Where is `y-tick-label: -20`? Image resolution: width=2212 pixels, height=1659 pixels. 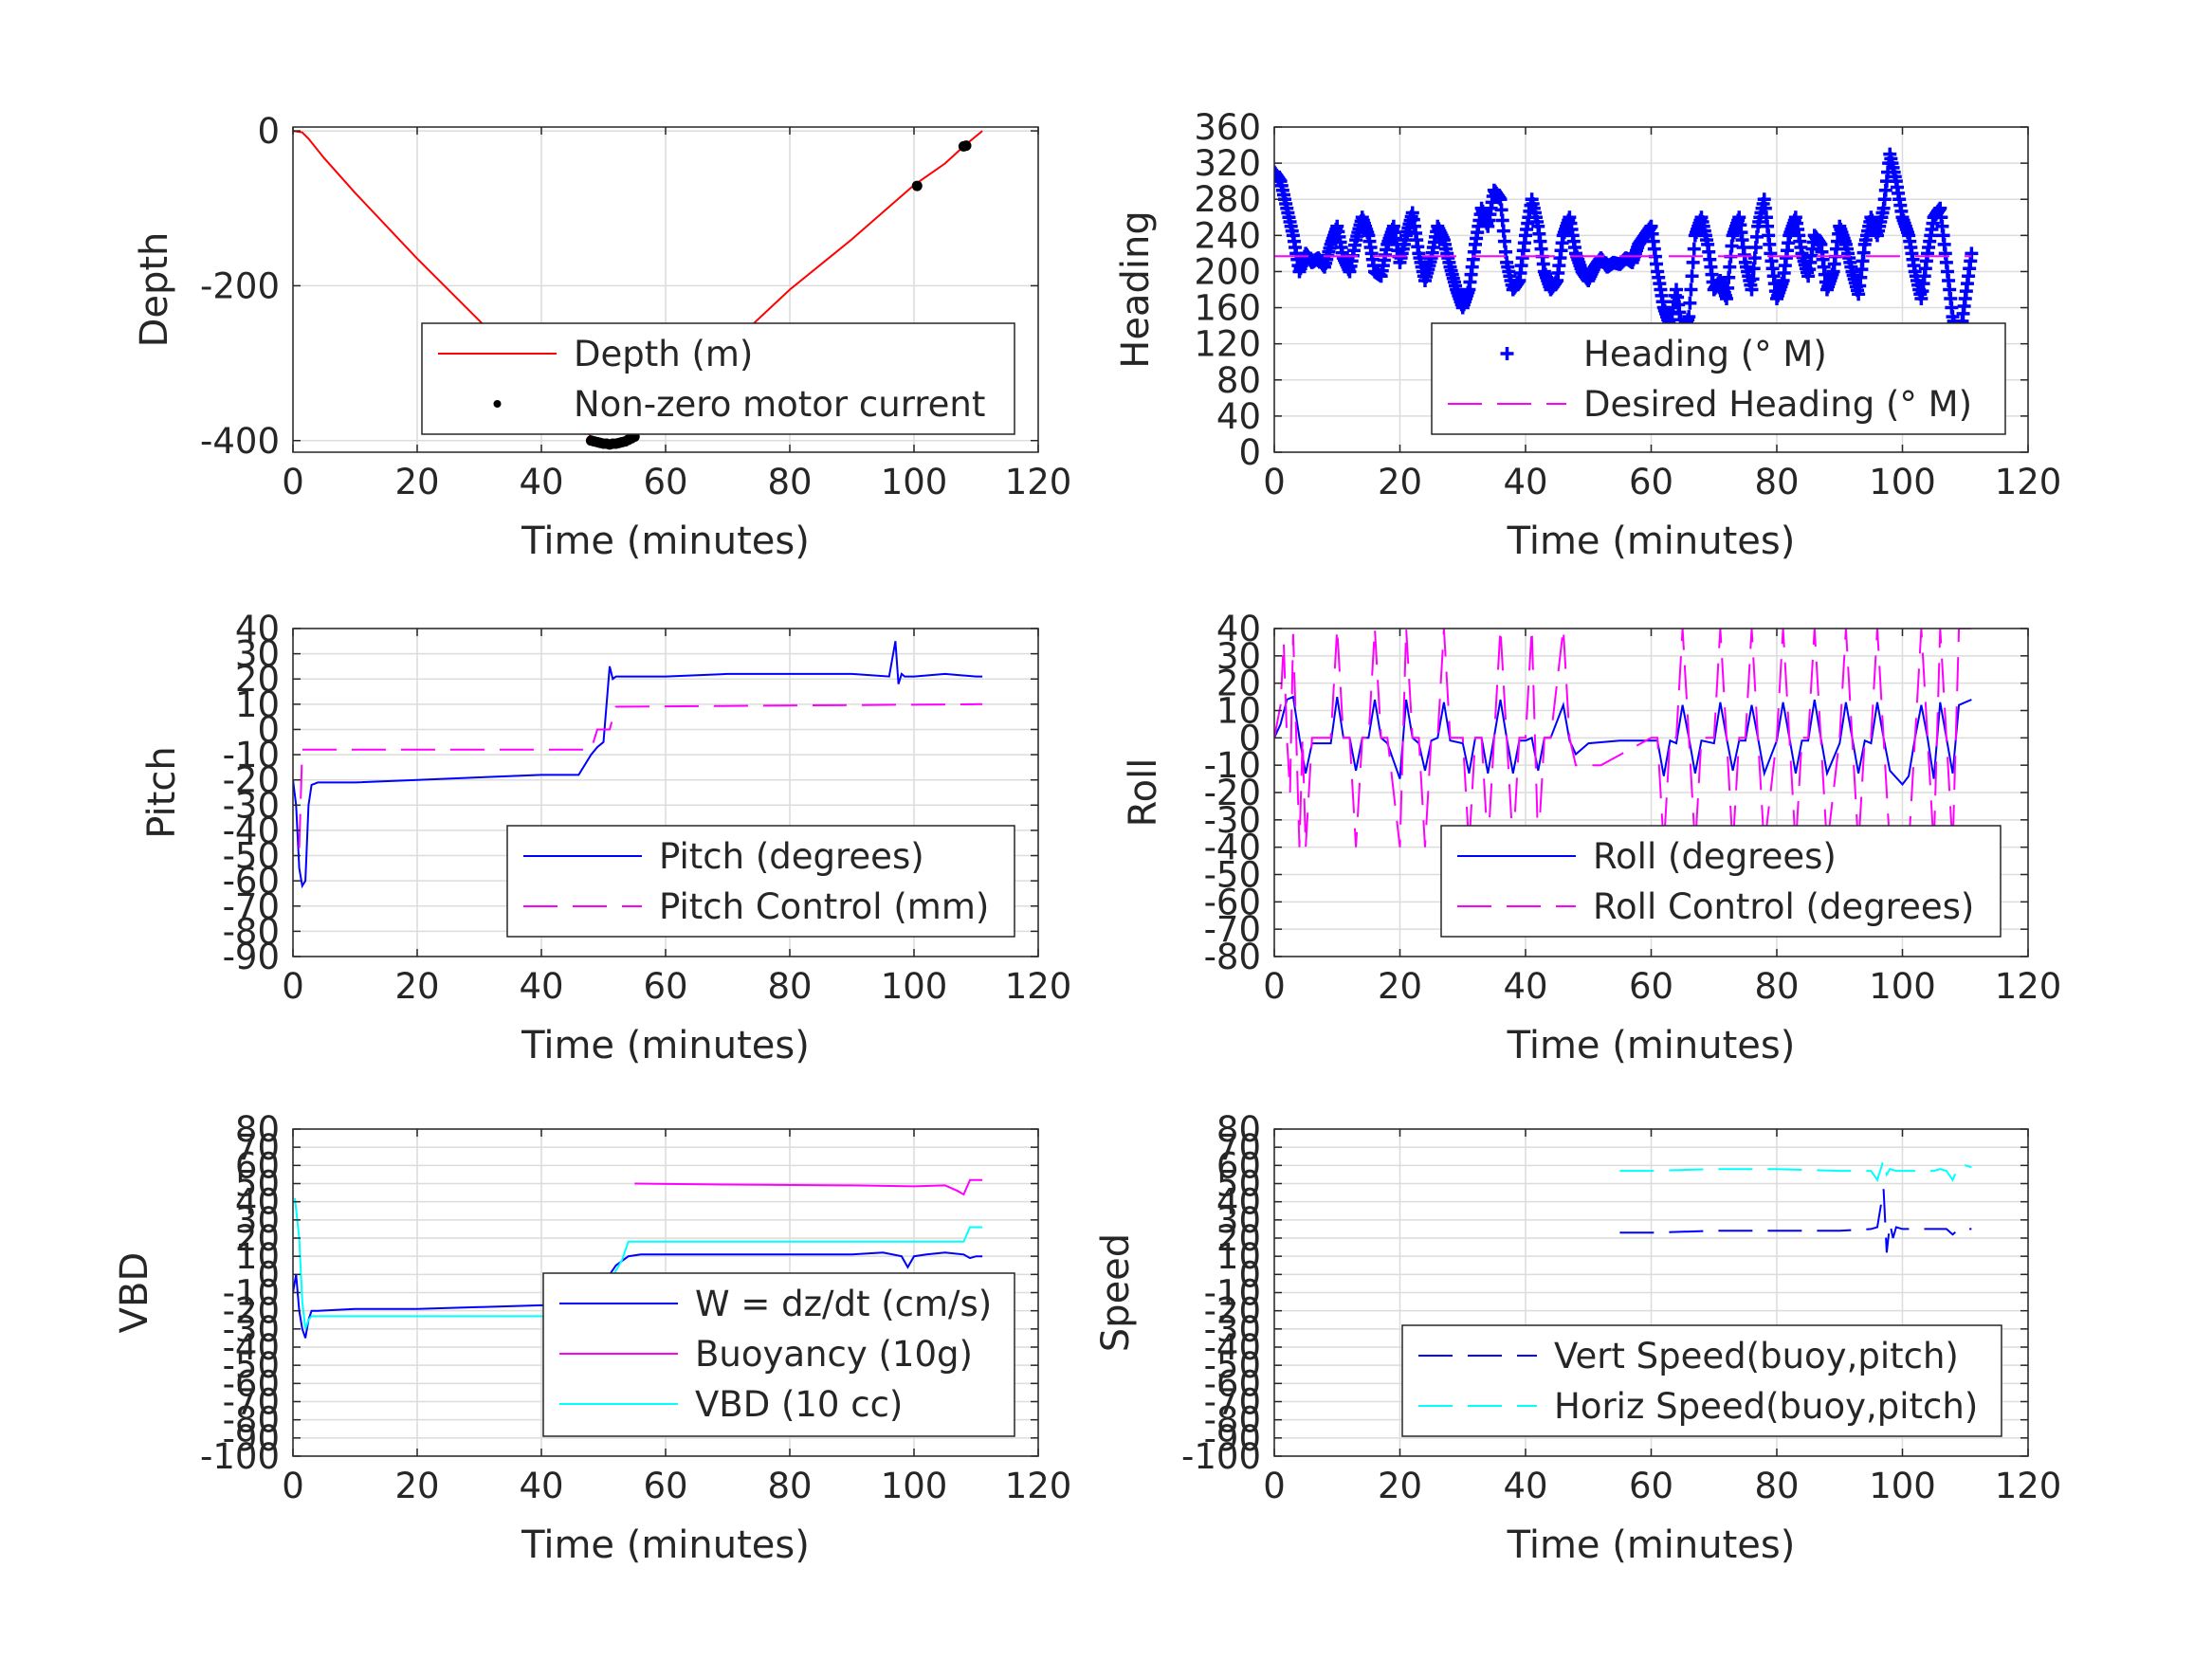
y-tick-label: -20 is located at coordinates (251, 780).